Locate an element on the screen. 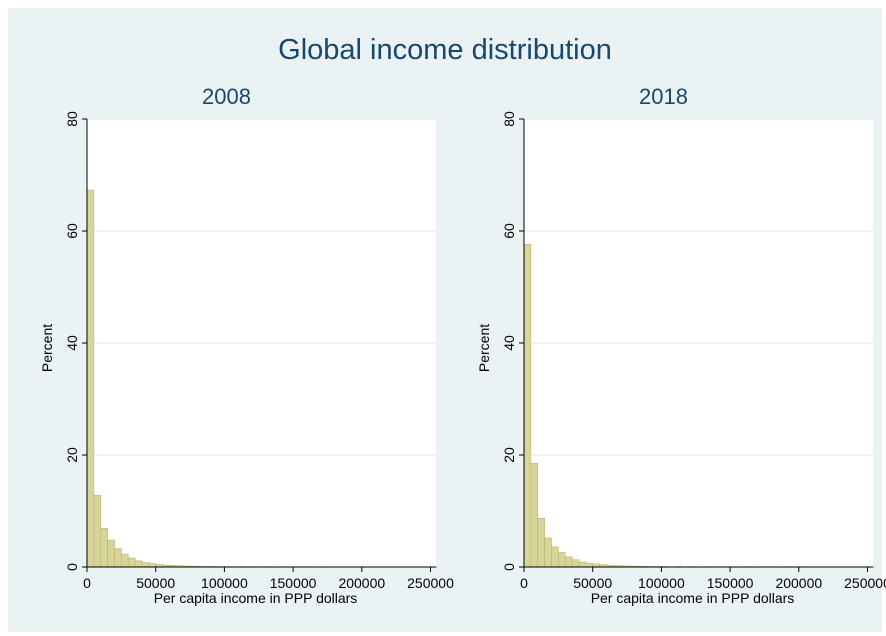  main-title: Global income distribution is located at coordinates (445, 50).